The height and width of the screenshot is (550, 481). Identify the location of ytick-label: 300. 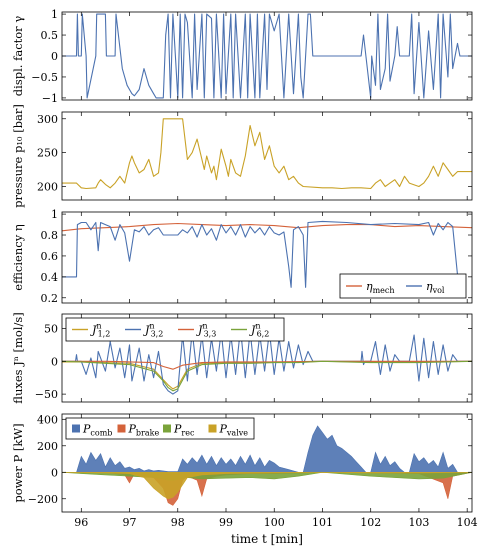
(47, 119).